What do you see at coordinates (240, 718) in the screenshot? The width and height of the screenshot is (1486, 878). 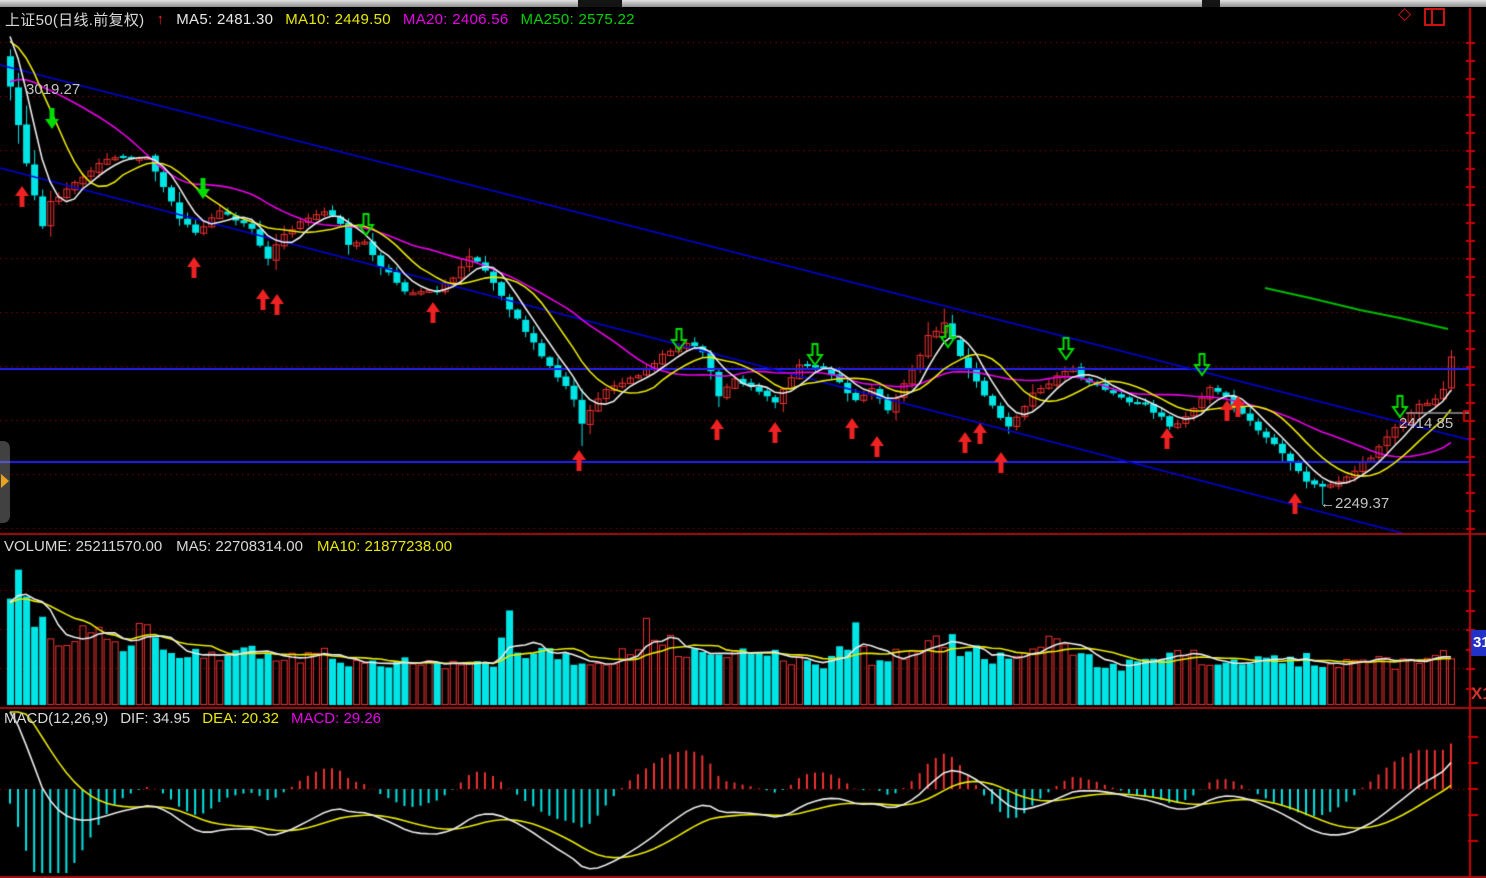 I see `dea-value: DEA: 20.32` at bounding box center [240, 718].